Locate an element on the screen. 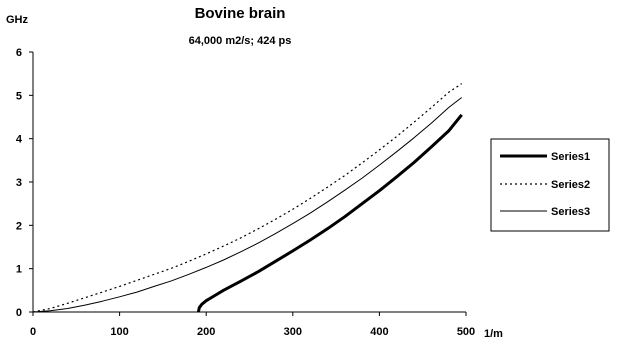  chart-title: Bovine brain is located at coordinates (240, 13).